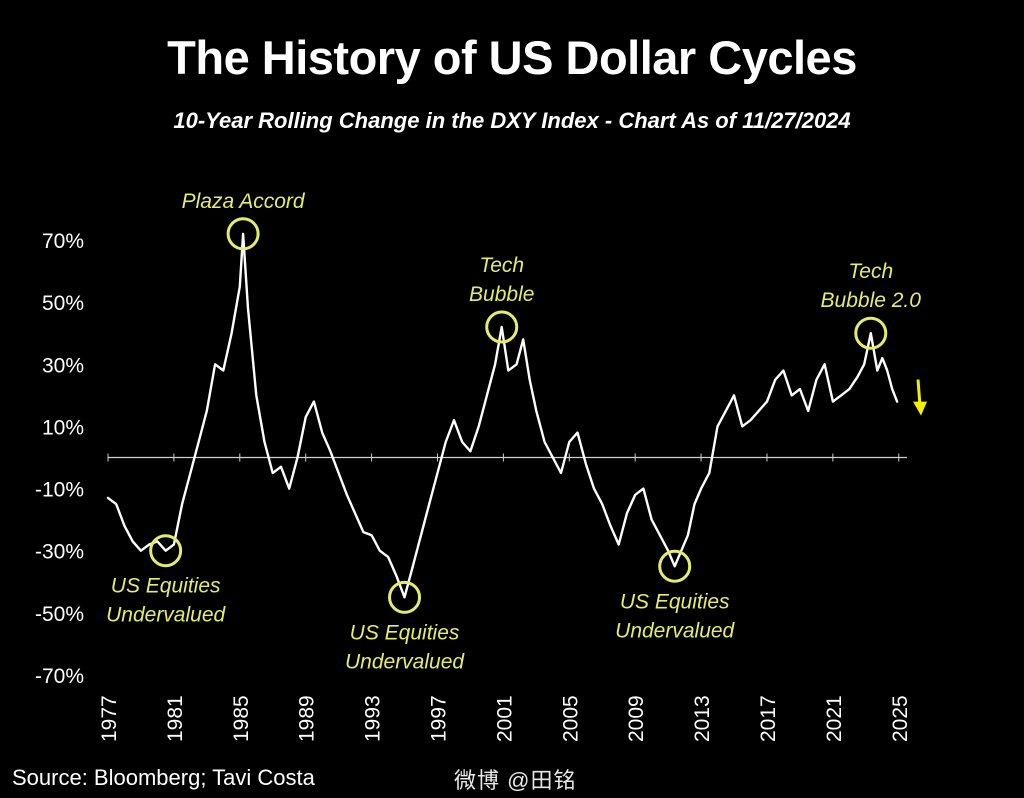  What do you see at coordinates (241, 718) in the screenshot?
I see `x-tick-label: 1985` at bounding box center [241, 718].